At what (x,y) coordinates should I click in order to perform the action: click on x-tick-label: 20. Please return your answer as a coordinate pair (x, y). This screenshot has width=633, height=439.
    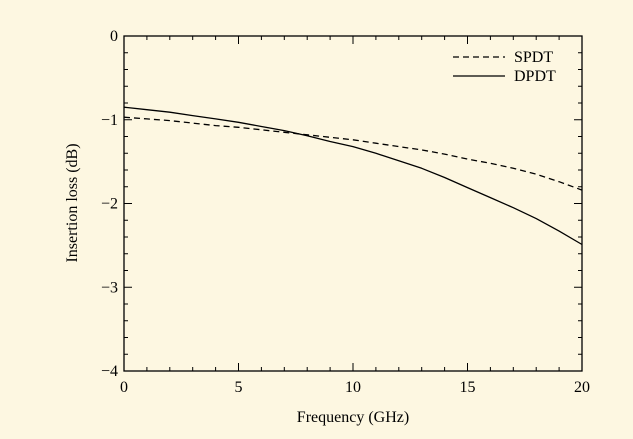
    Looking at the image, I should click on (582, 387).